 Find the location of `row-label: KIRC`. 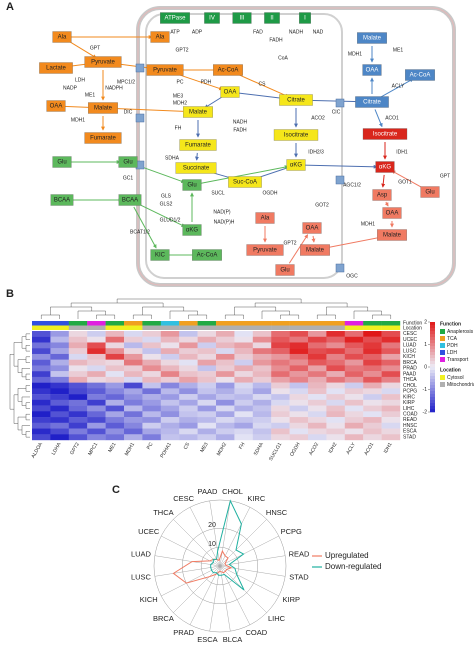

row-label: KIRC is located at coordinates (409, 397).